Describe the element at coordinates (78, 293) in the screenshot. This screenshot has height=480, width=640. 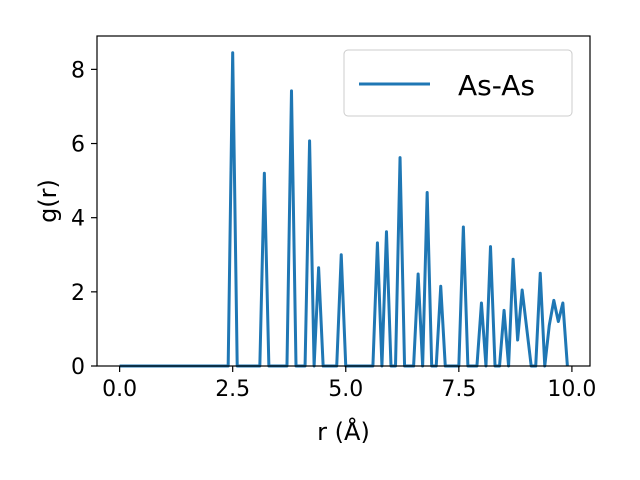
I see `y-tick-label: 2` at that location.